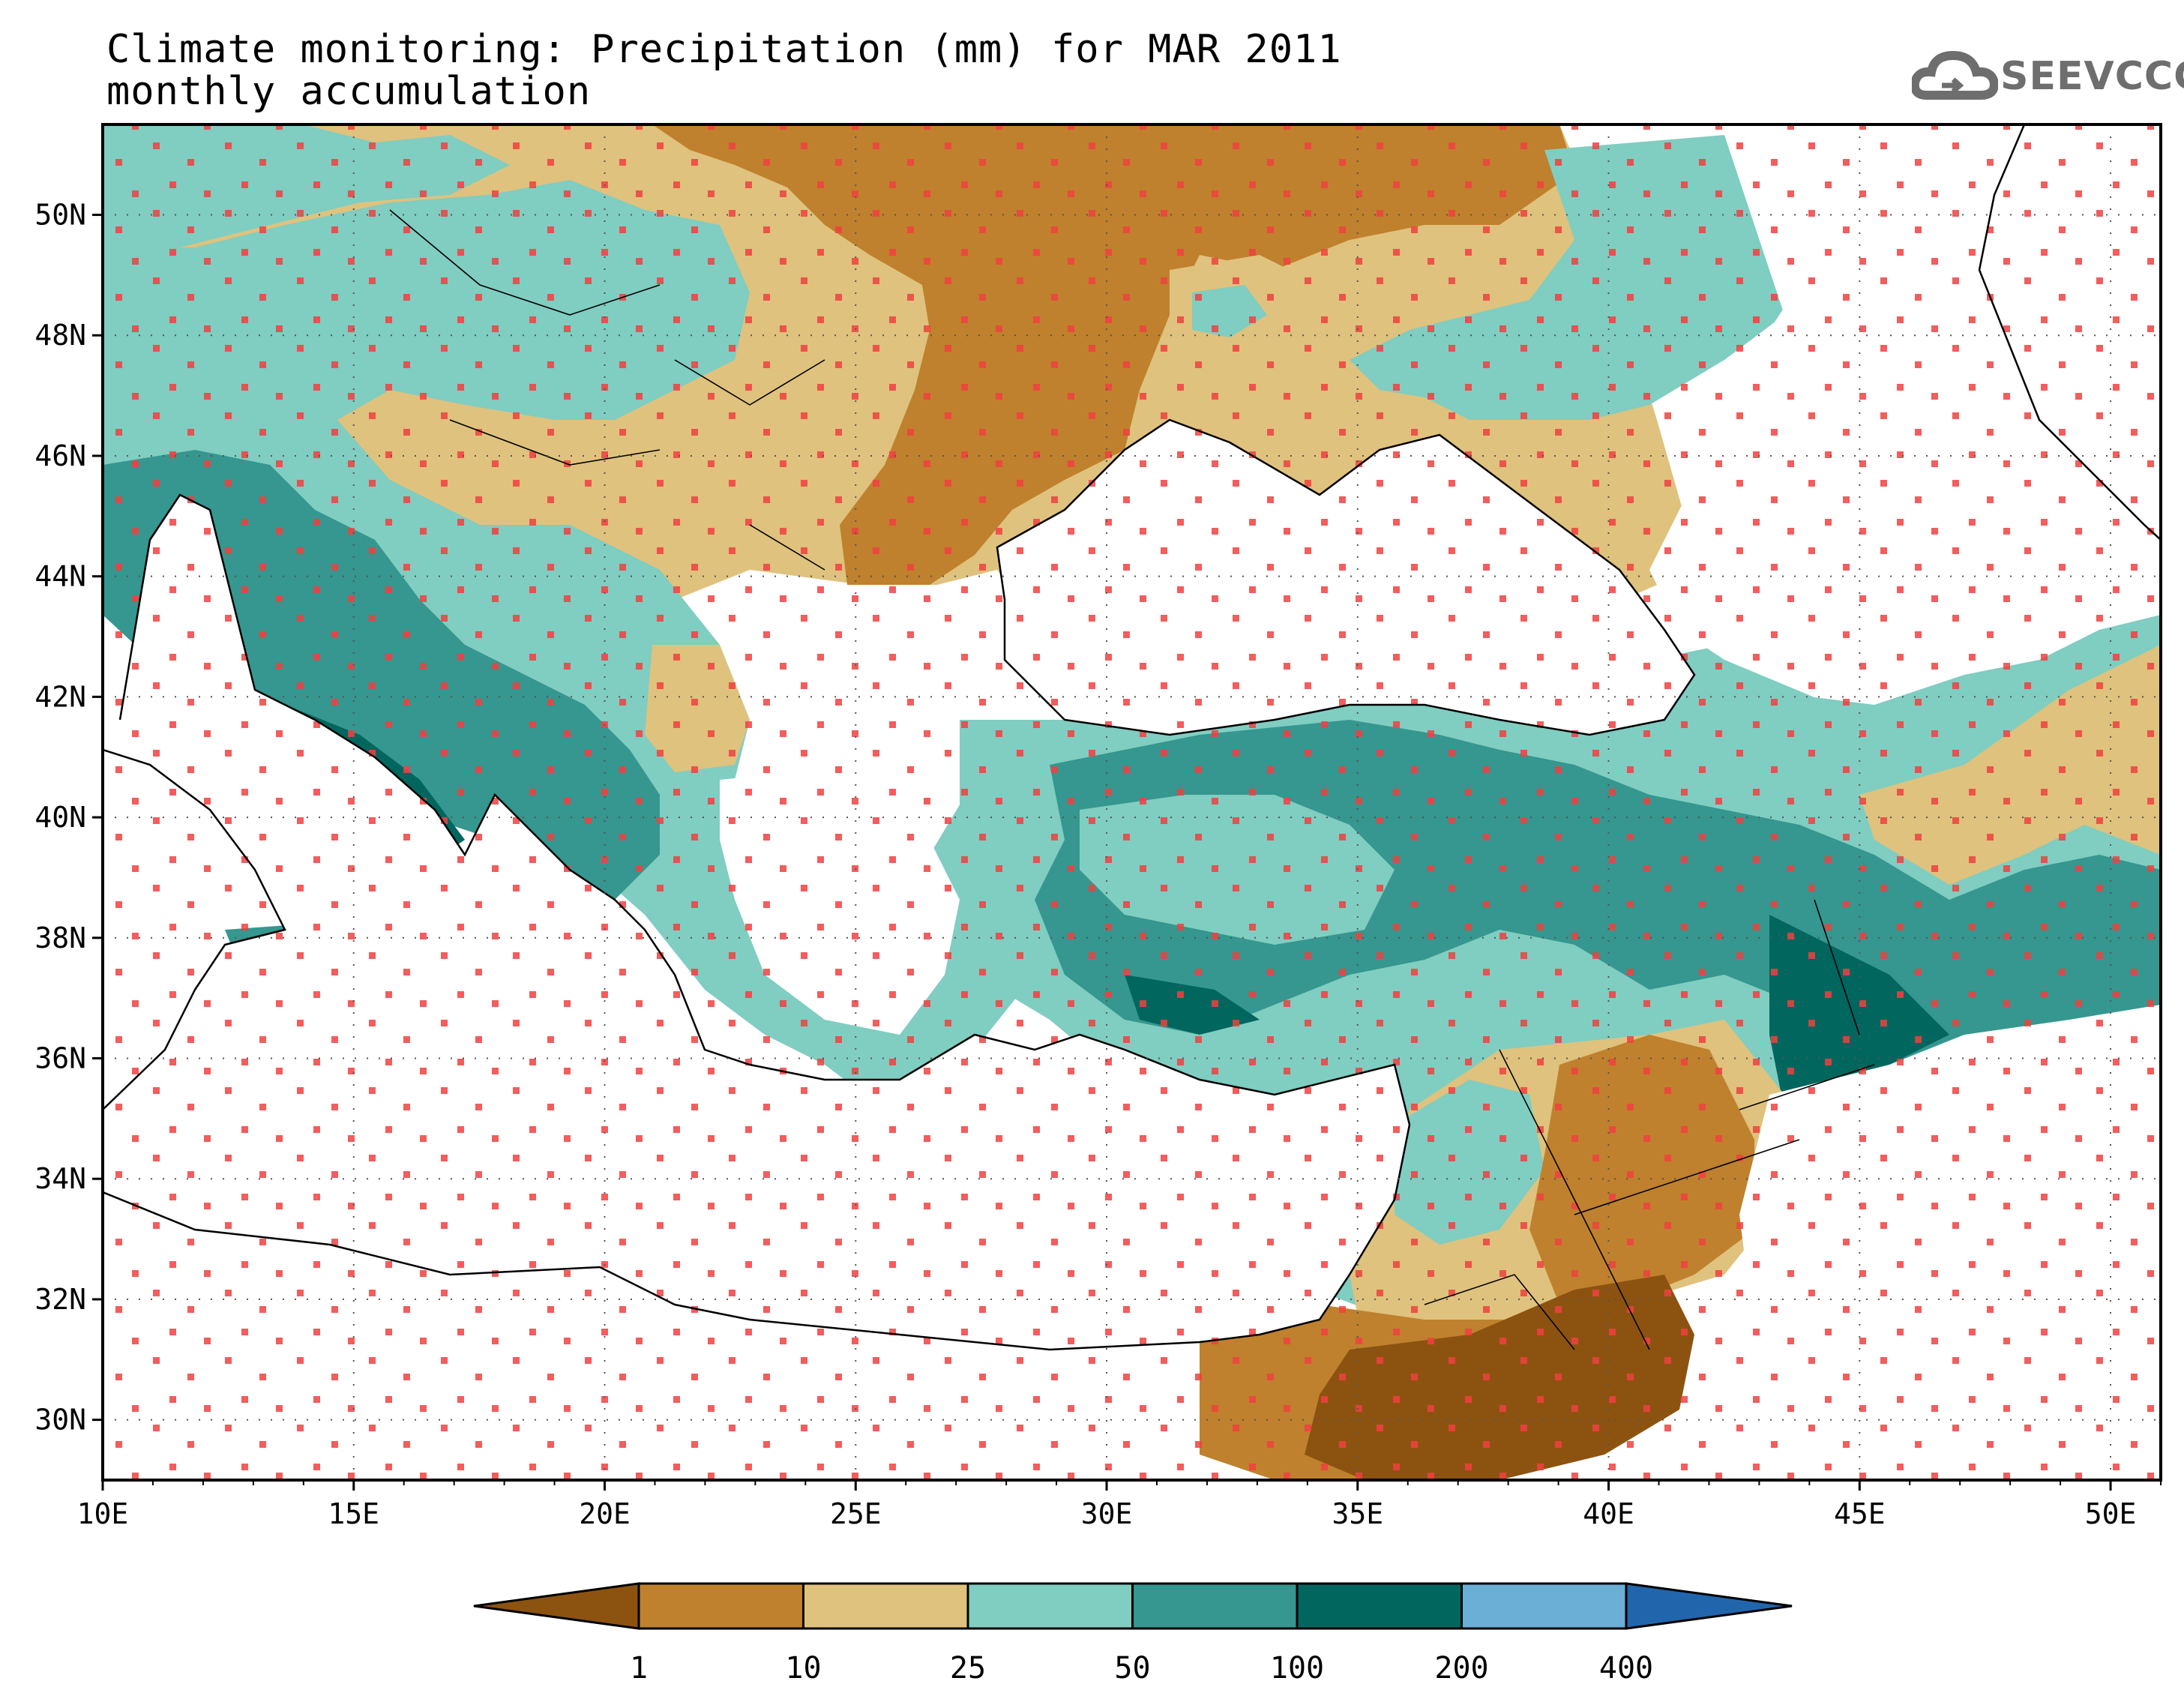  What do you see at coordinates (2111, 1513) in the screenshot?
I see `x-tick-label: 50E` at bounding box center [2111, 1513].